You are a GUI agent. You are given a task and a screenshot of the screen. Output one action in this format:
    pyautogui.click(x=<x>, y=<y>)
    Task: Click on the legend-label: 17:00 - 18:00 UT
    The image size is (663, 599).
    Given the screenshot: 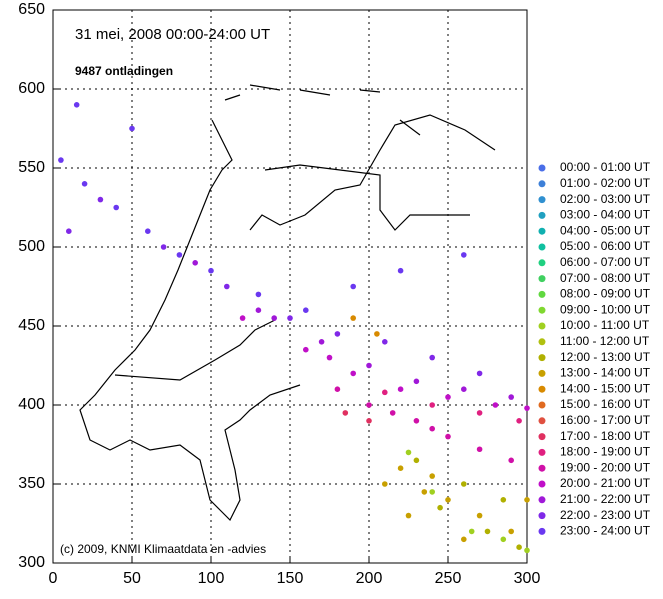 What is the action you would take?
    pyautogui.click(x=605, y=436)
    